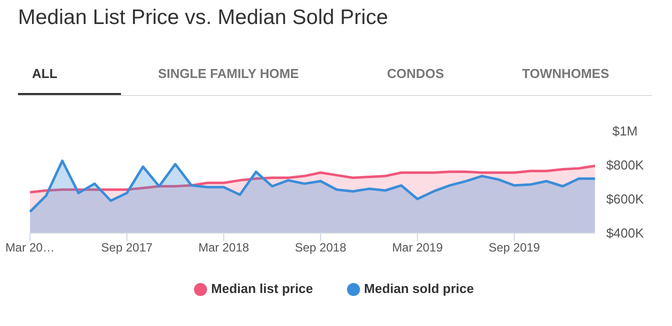  I want to click on text: ALL, so click(45, 73).